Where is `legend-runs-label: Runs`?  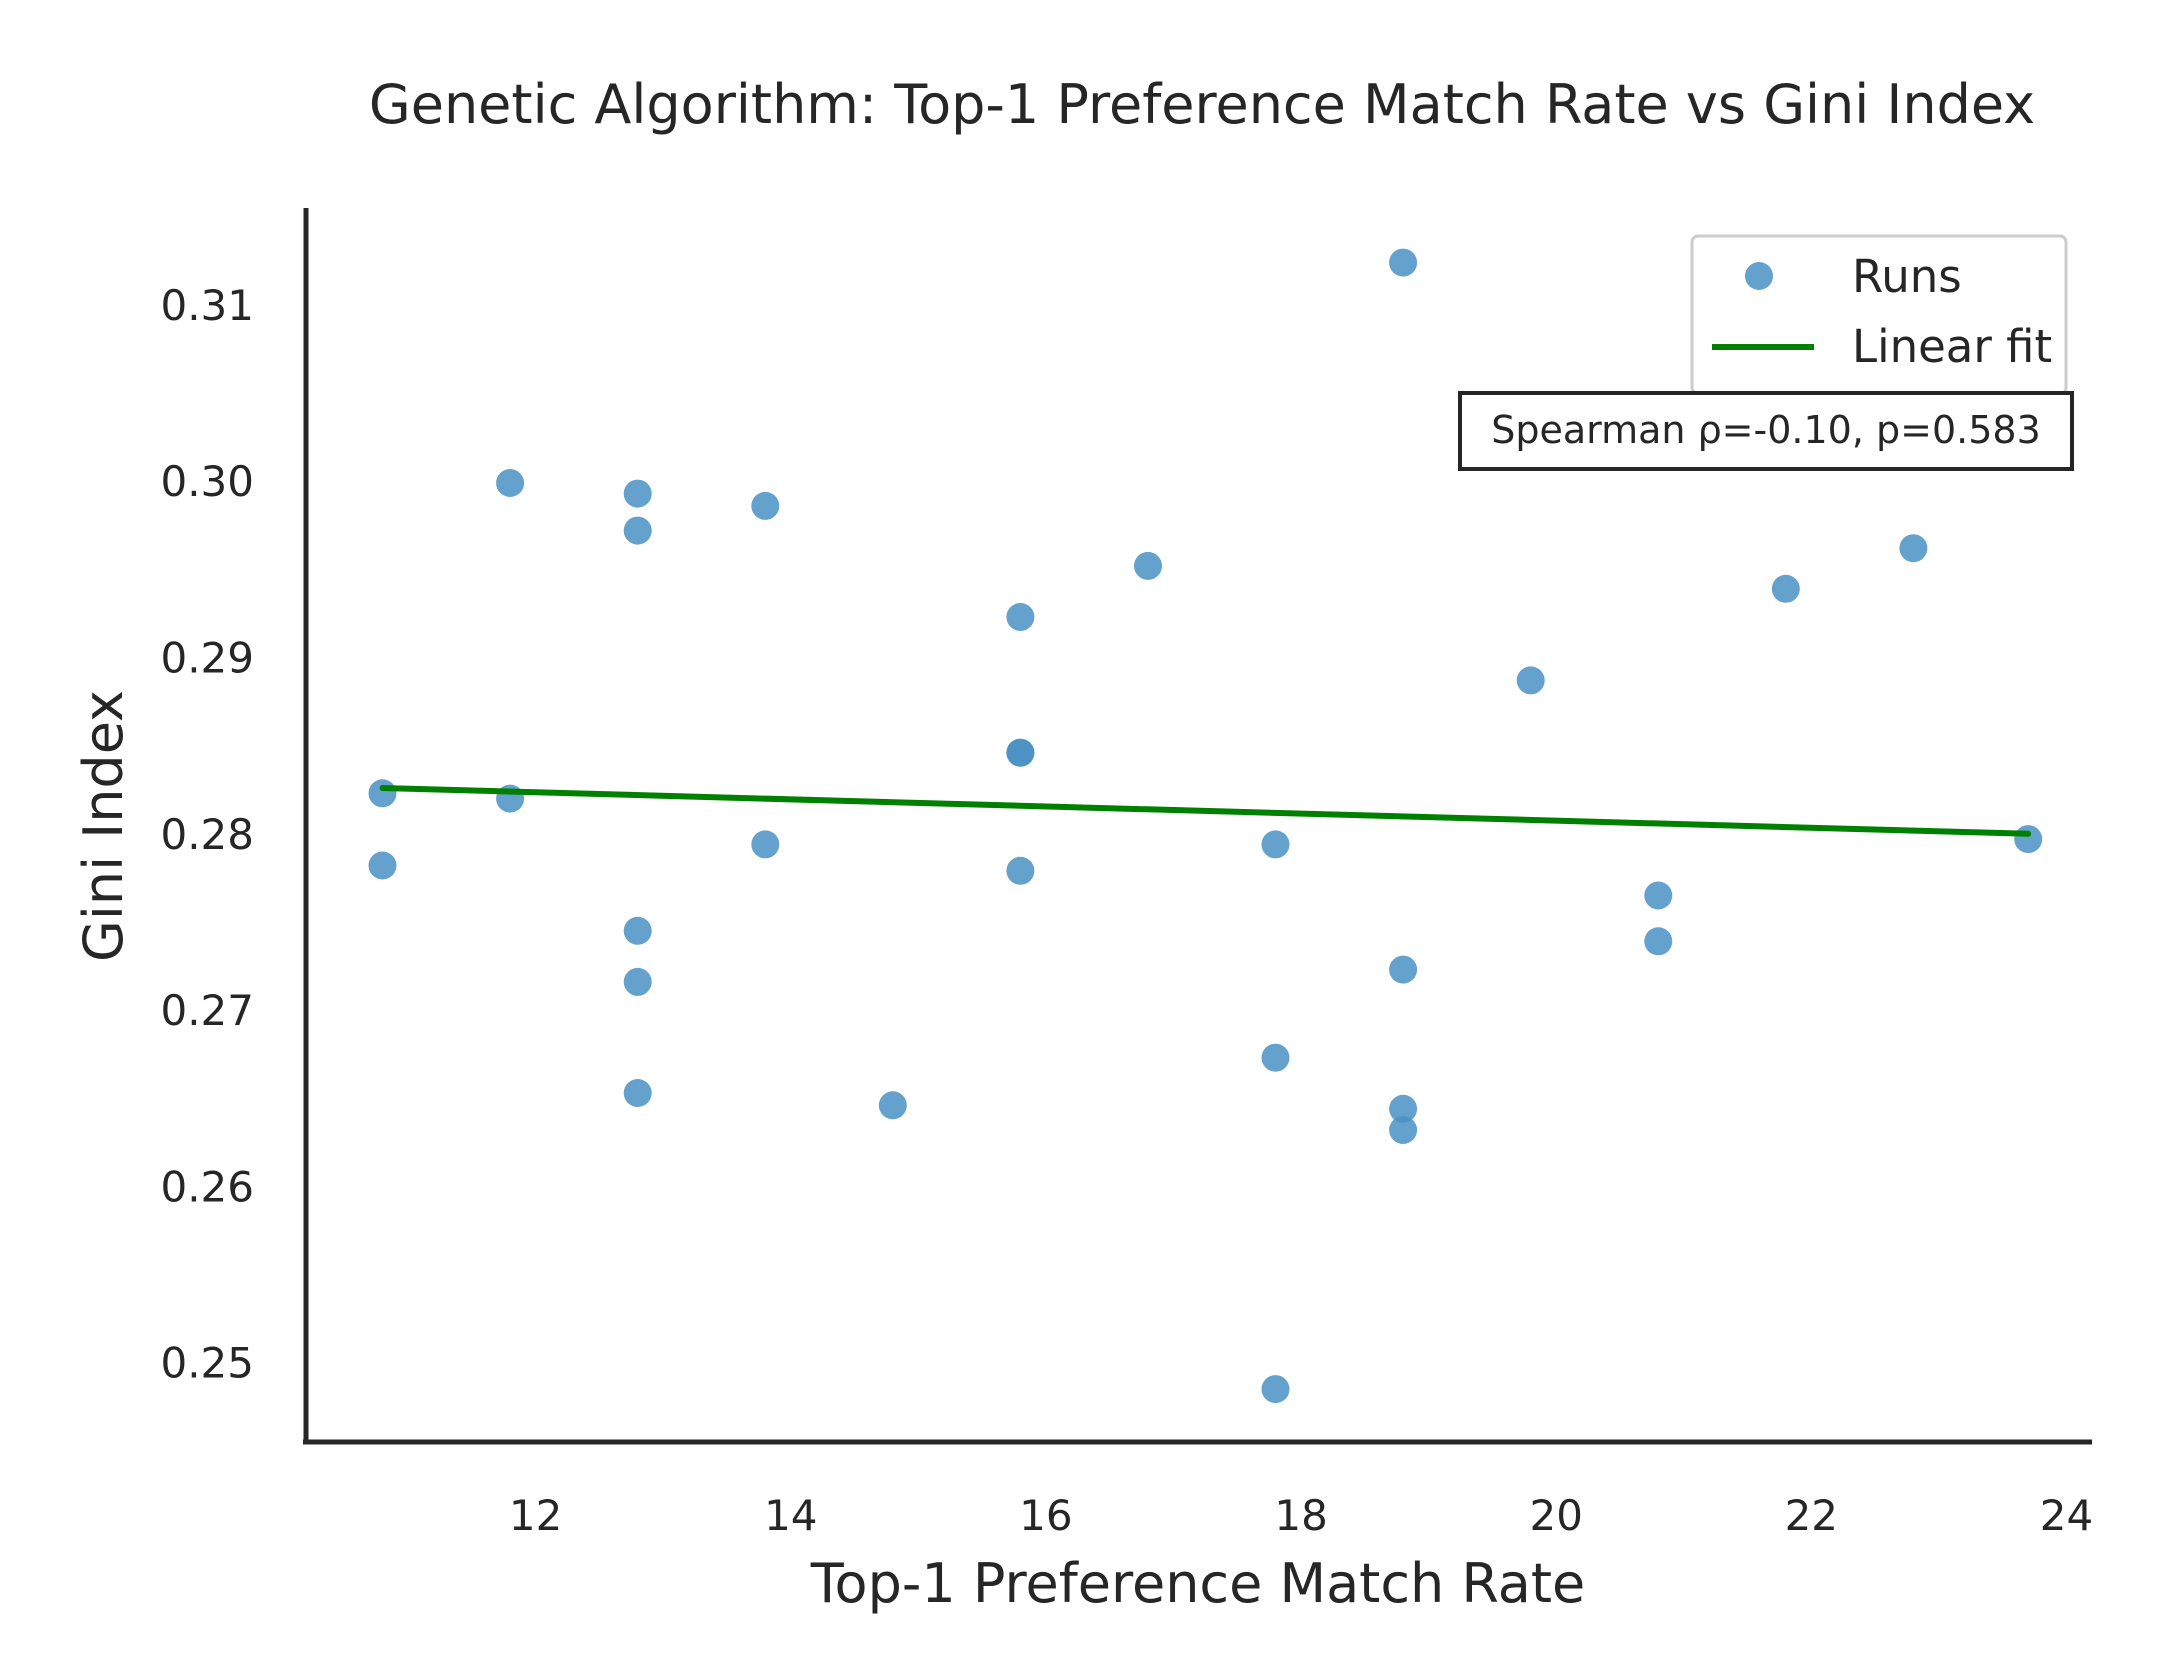
legend-runs-label: Runs is located at coordinates (1907, 276).